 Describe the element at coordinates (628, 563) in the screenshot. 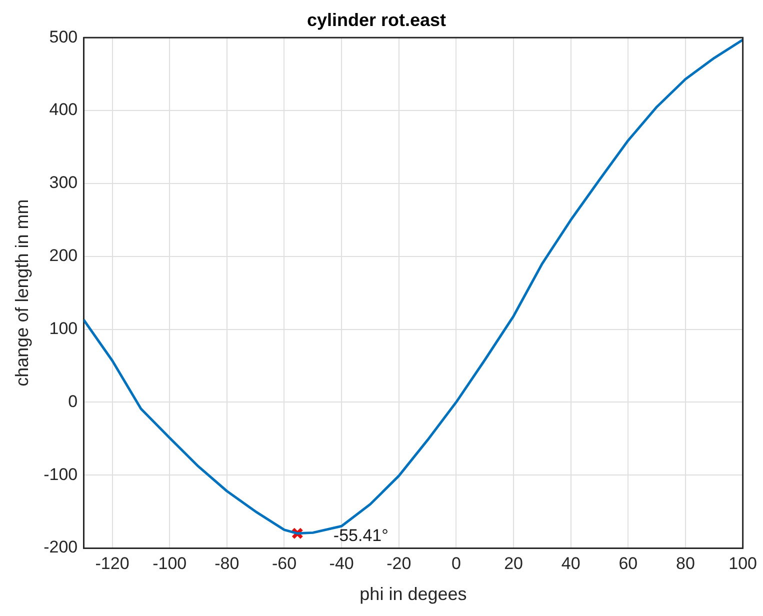

I see `x-tick-label: 60` at that location.